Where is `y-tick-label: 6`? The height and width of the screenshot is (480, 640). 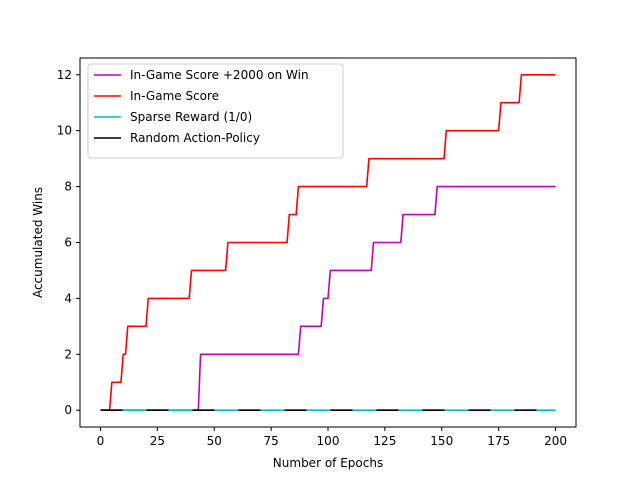 y-tick-label: 6 is located at coordinates (68, 243).